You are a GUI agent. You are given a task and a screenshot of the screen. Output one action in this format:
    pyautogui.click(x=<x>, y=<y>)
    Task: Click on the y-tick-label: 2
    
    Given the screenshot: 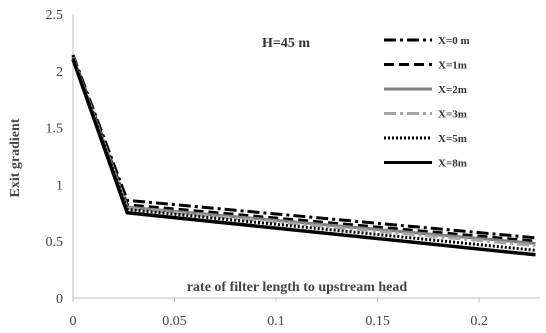 What is the action you would take?
    pyautogui.click(x=59, y=72)
    